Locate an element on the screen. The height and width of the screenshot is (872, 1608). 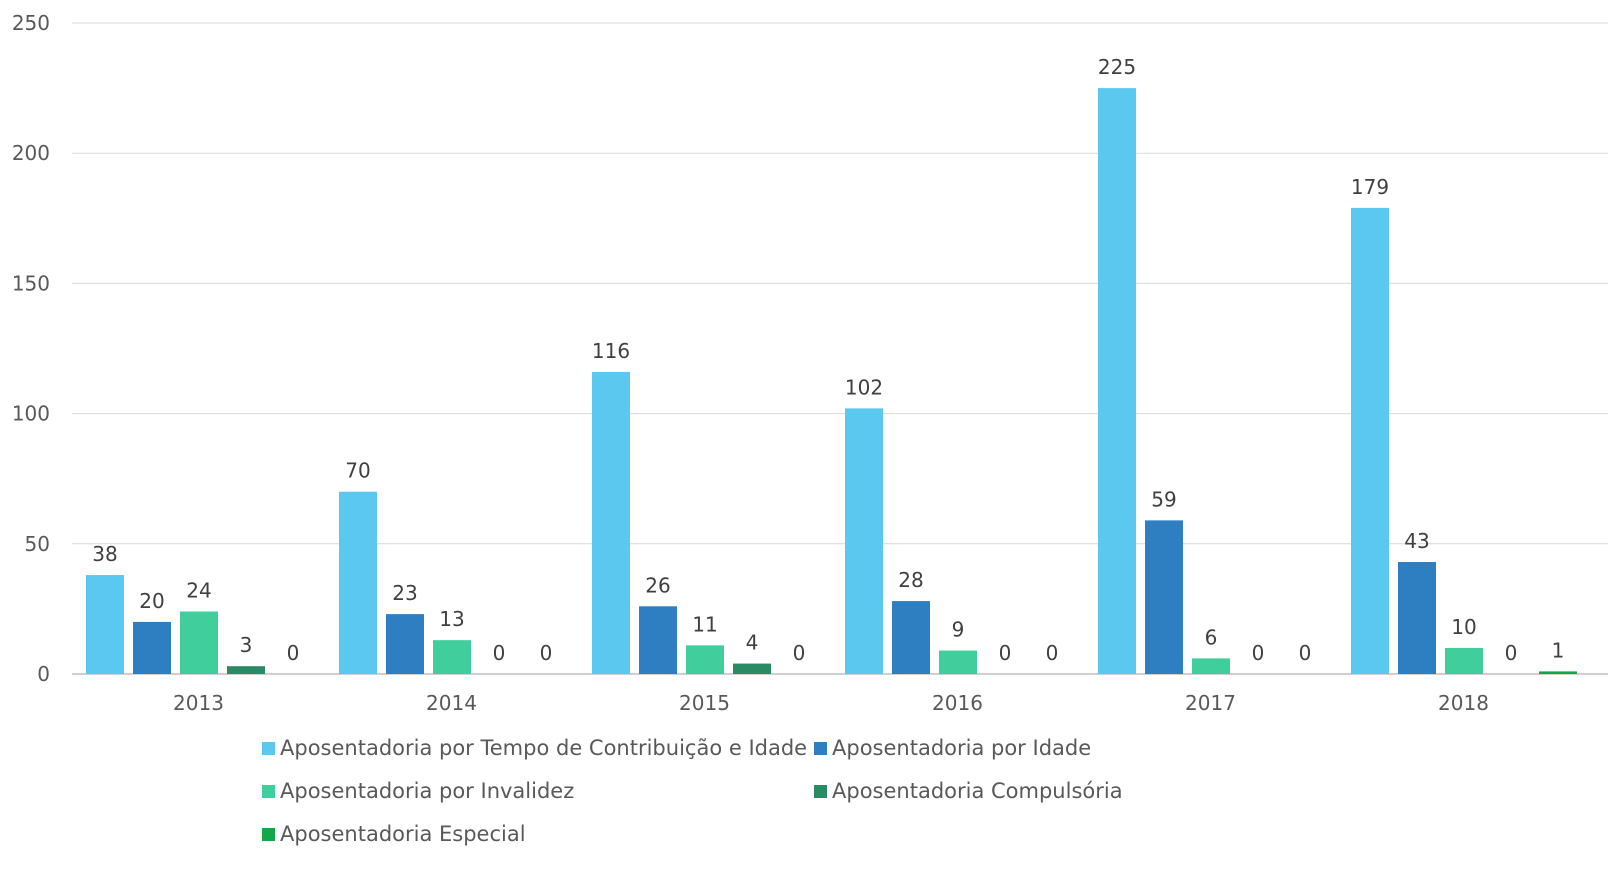
data-label: 179 is located at coordinates (1370, 187).